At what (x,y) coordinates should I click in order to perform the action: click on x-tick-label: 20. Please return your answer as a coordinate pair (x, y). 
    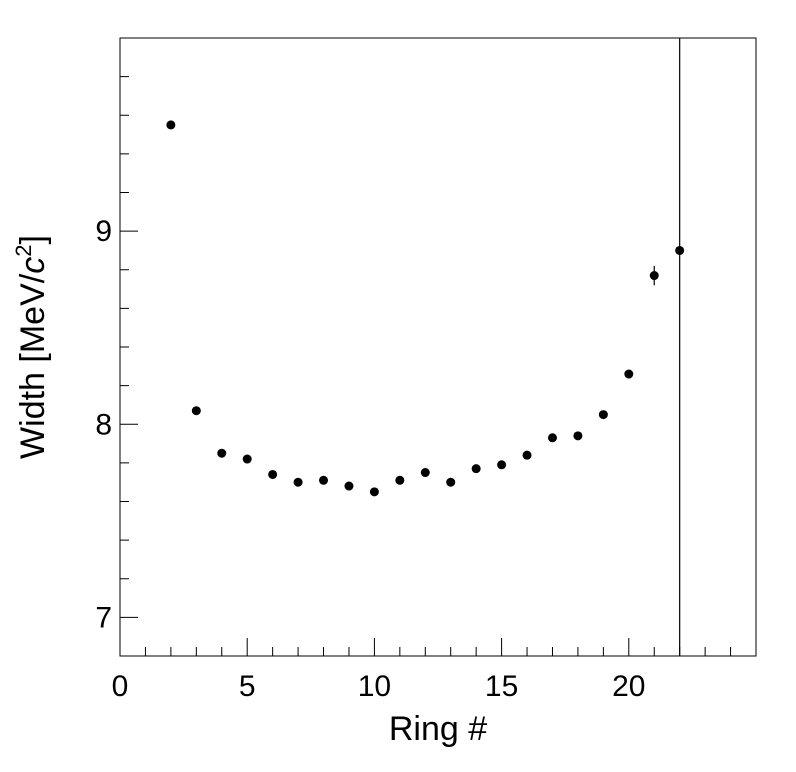
    Looking at the image, I should click on (628, 686).